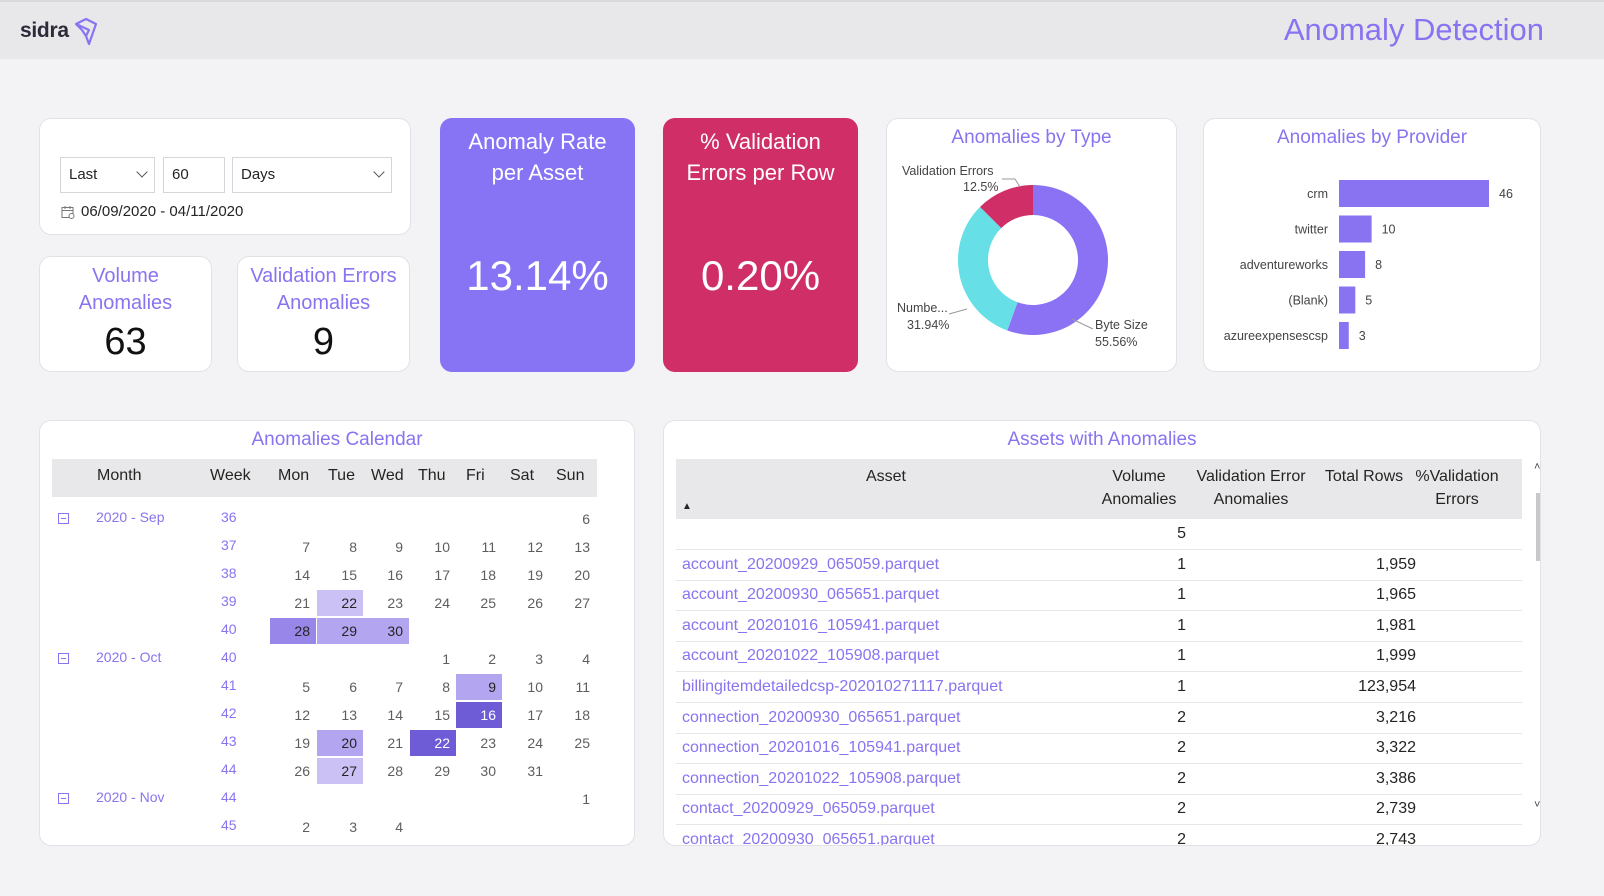 This screenshot has height=896, width=1604. What do you see at coordinates (1538, 527) in the screenshot?
I see `table-scrollbar-thumb` at bounding box center [1538, 527].